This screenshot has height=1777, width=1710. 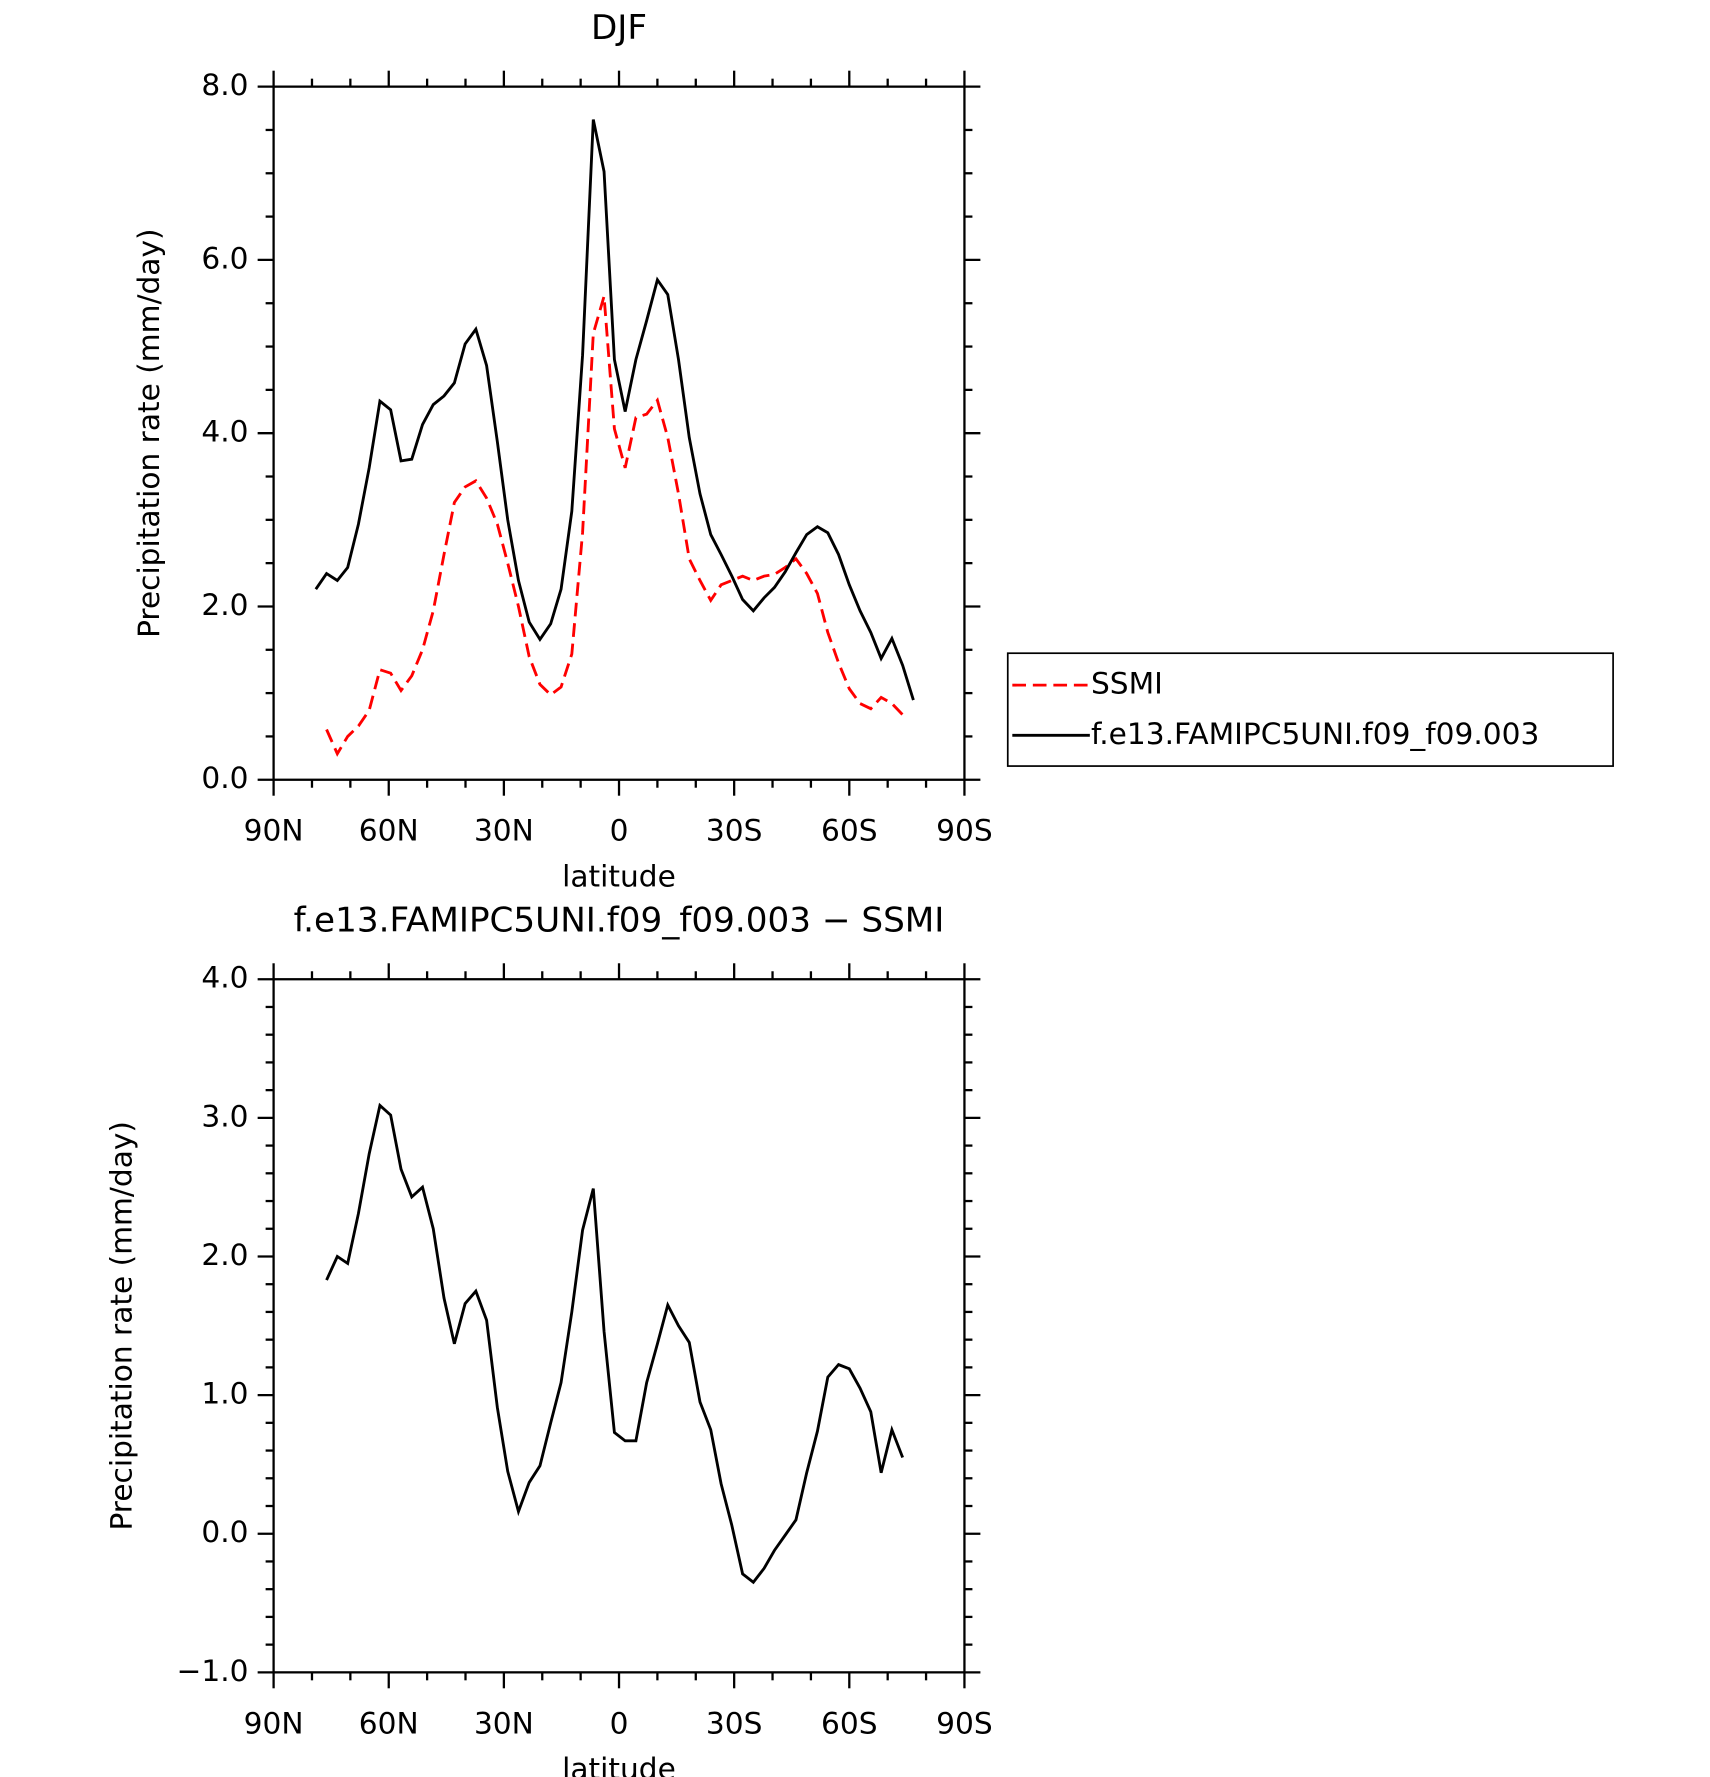 What do you see at coordinates (224, 257) in the screenshot?
I see `y-tick-label: 6.0` at bounding box center [224, 257].